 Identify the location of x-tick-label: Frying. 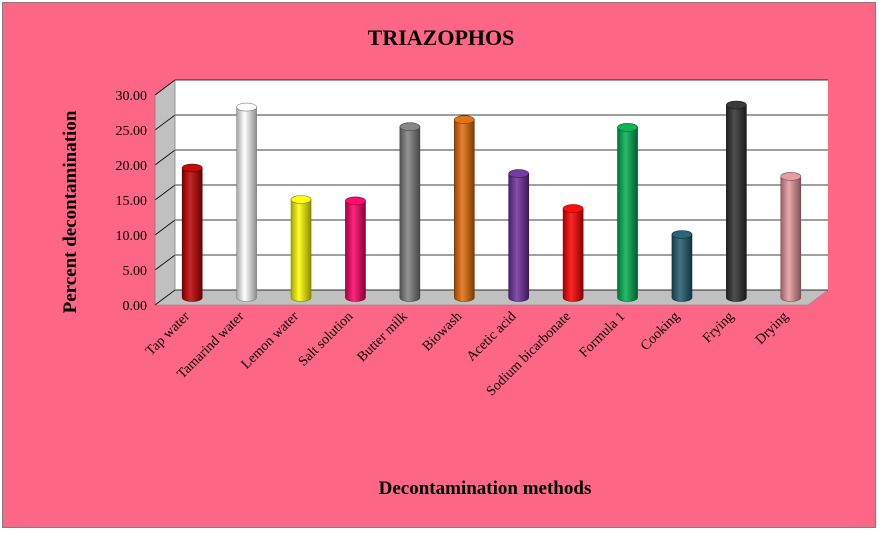
(718, 327).